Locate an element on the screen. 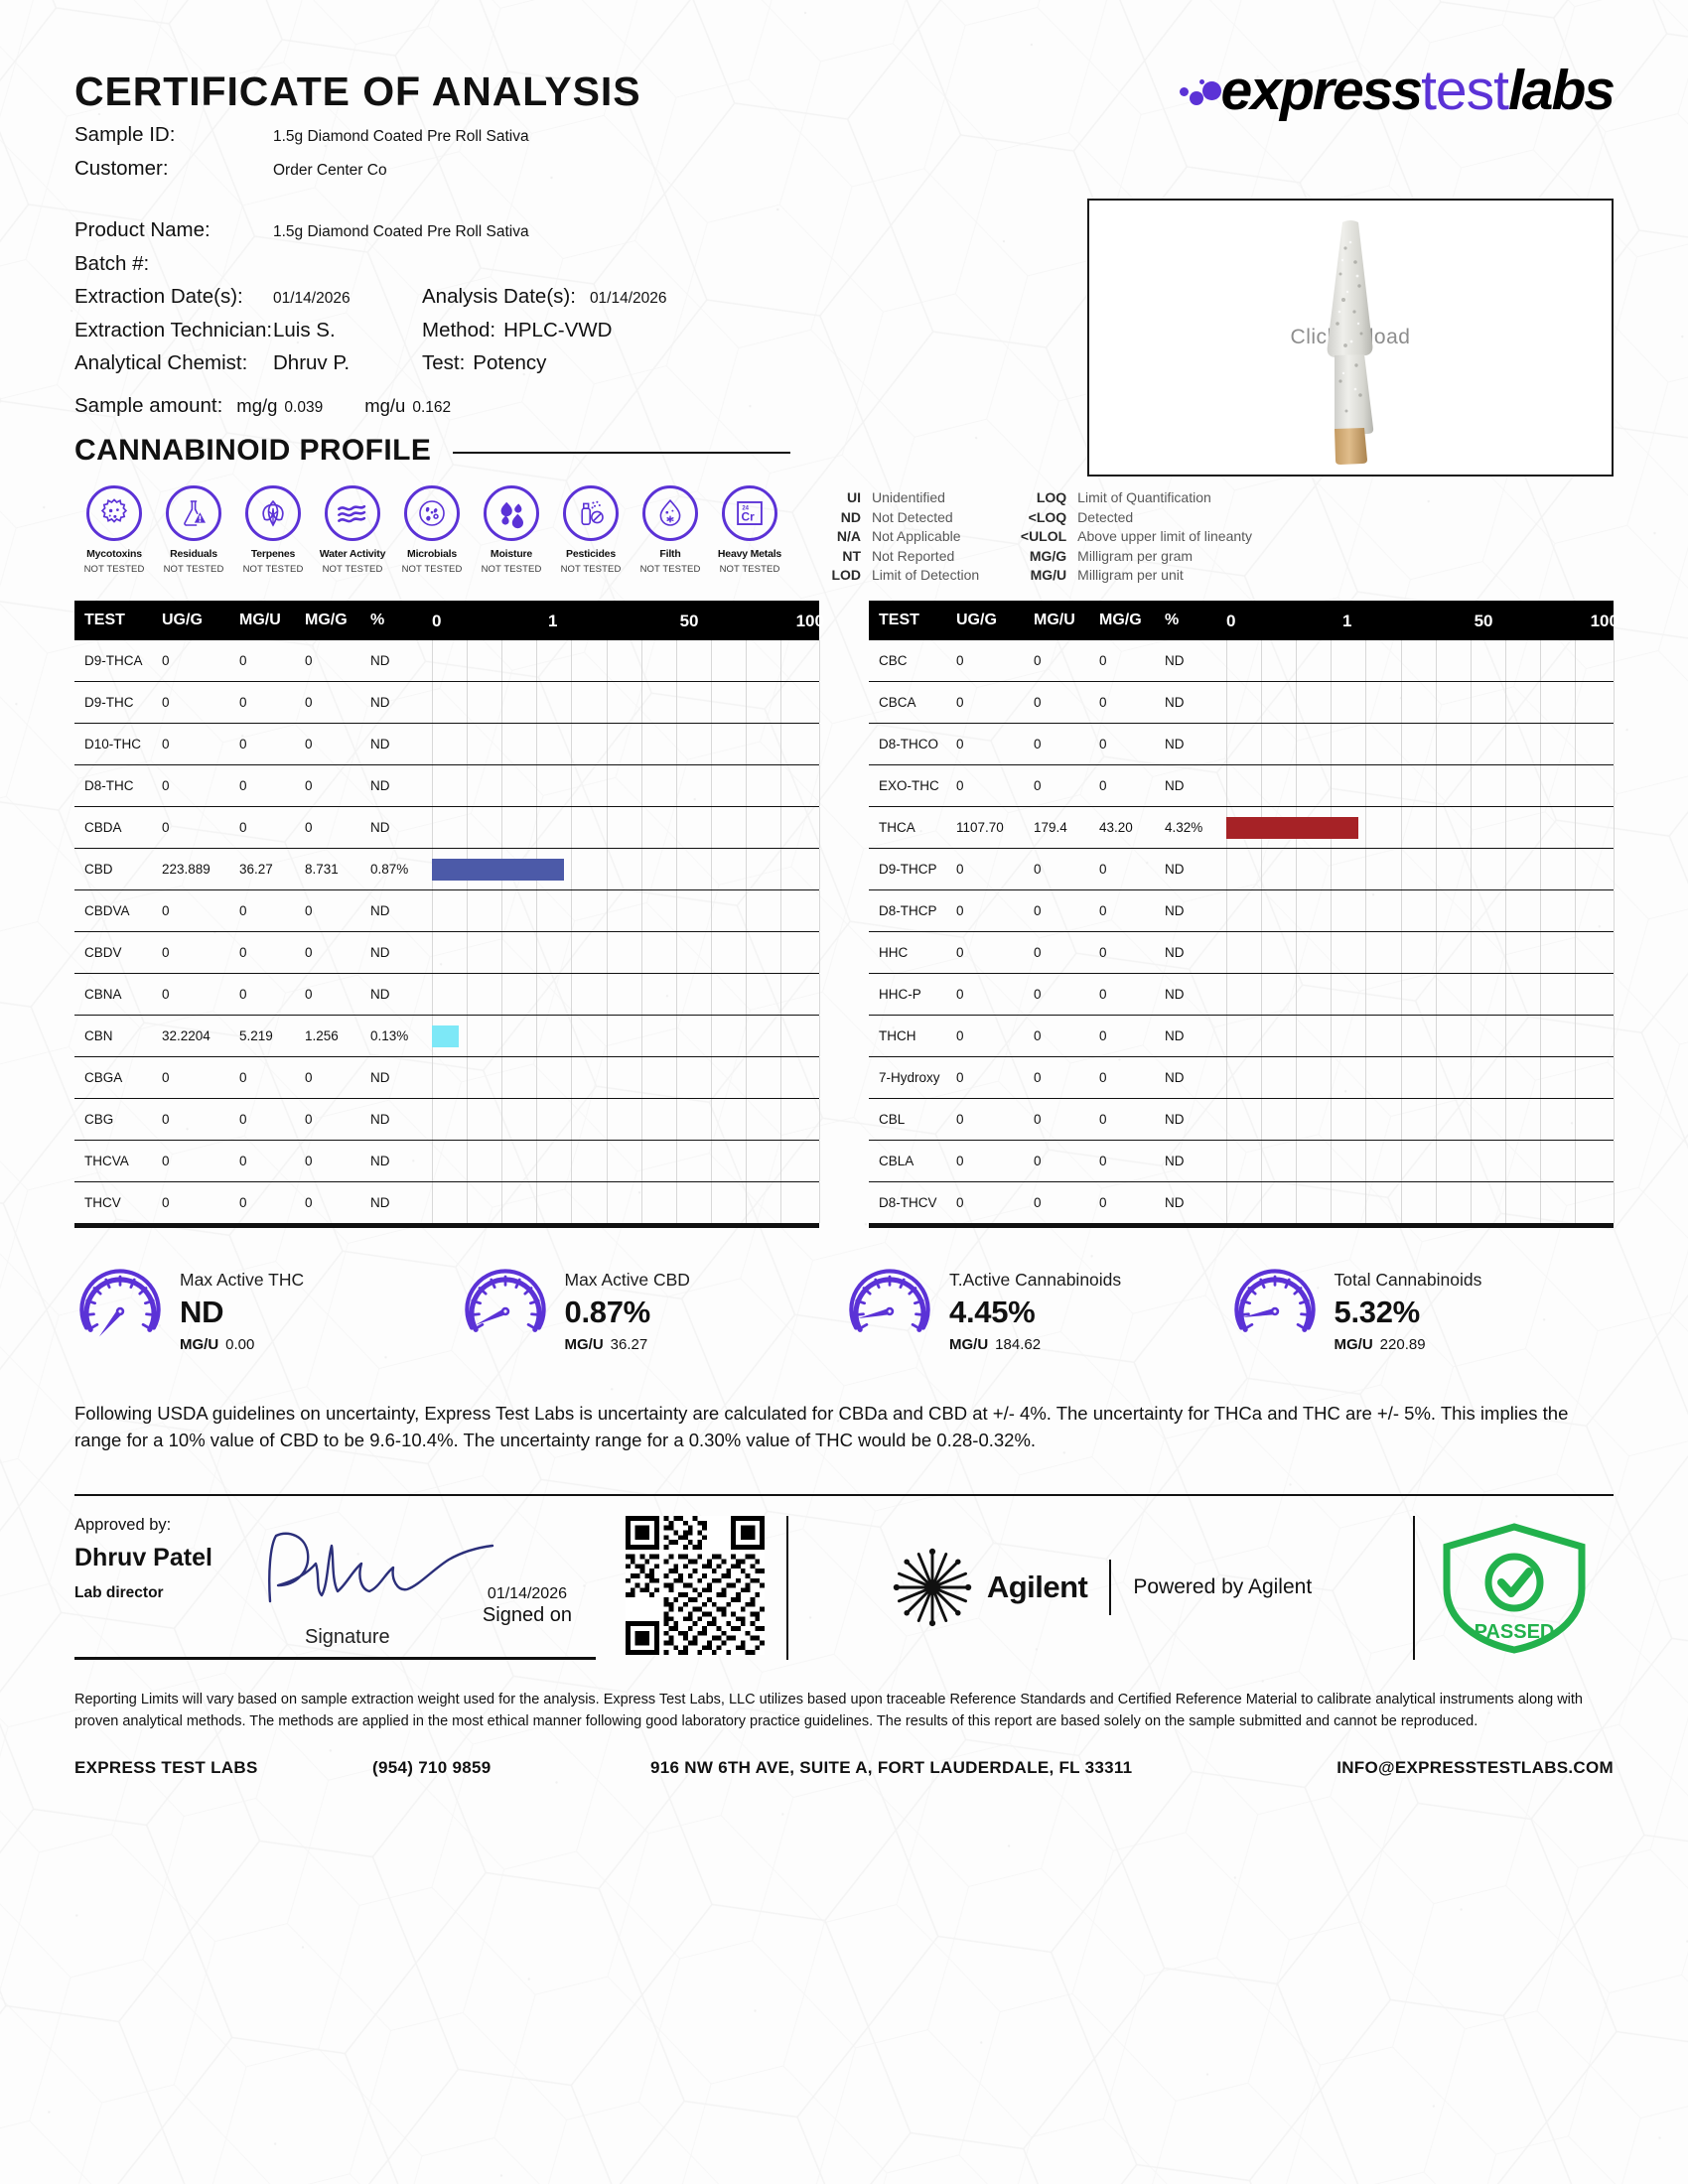  test-icon-mycotoxins: Mycotoxins NOT TESTED is located at coordinates (114, 530).